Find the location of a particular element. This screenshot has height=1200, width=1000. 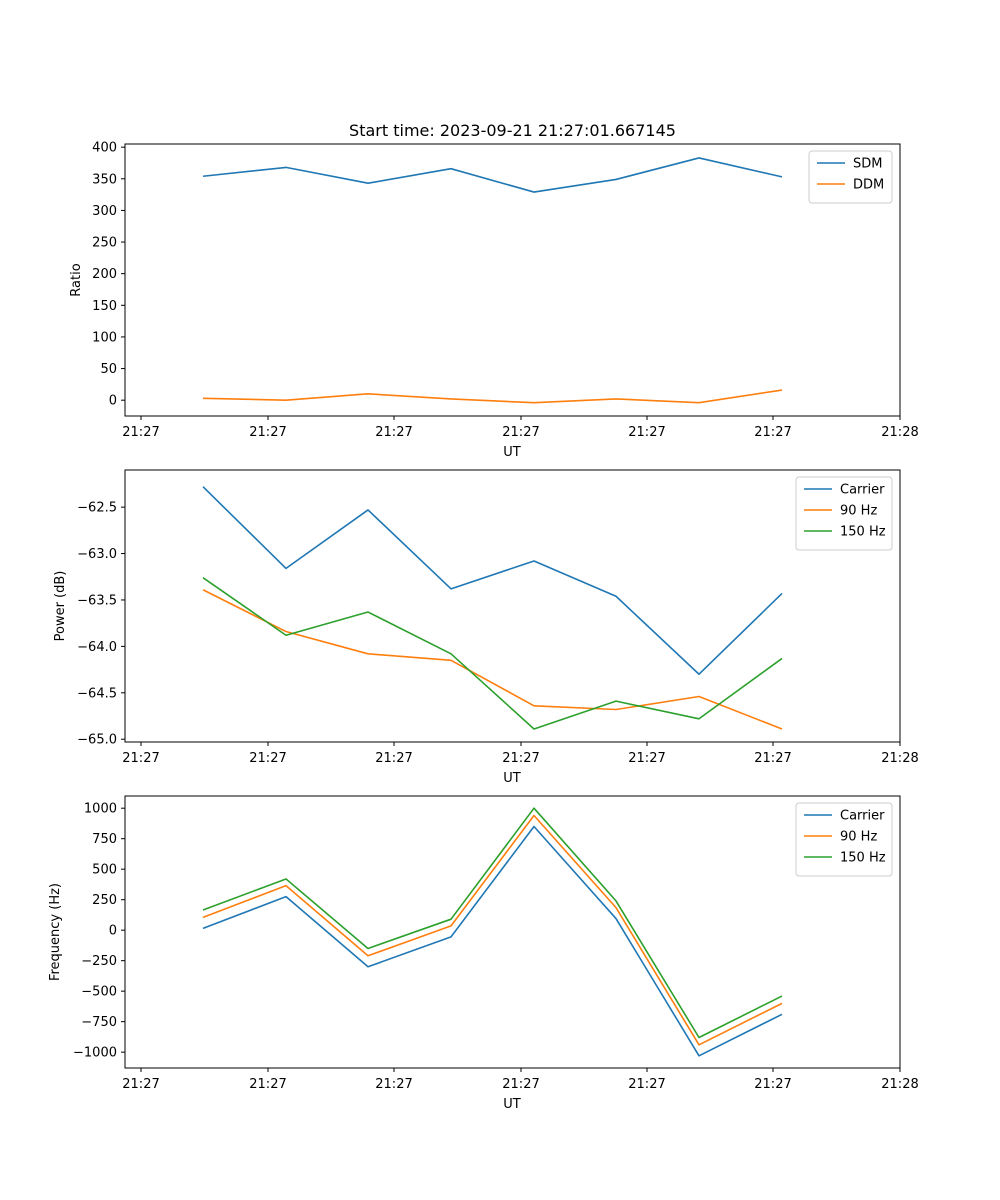

legend-label: DDM is located at coordinates (868, 185).